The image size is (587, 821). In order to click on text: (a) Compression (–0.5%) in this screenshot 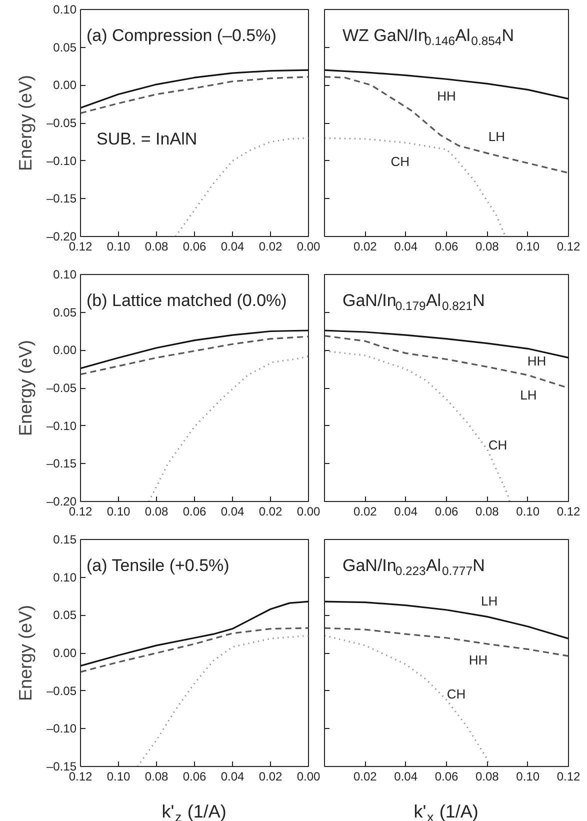, I will do `click(181, 35)`.